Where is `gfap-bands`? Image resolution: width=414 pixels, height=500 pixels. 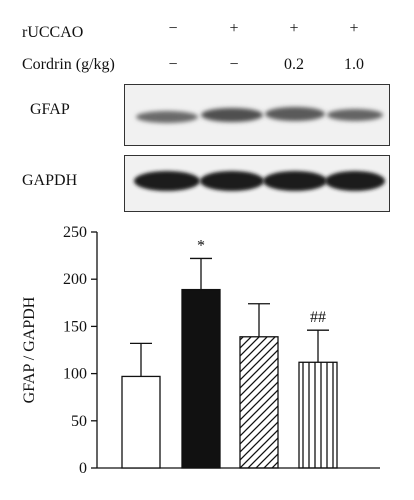 gfap-bands is located at coordinates (259, 115).